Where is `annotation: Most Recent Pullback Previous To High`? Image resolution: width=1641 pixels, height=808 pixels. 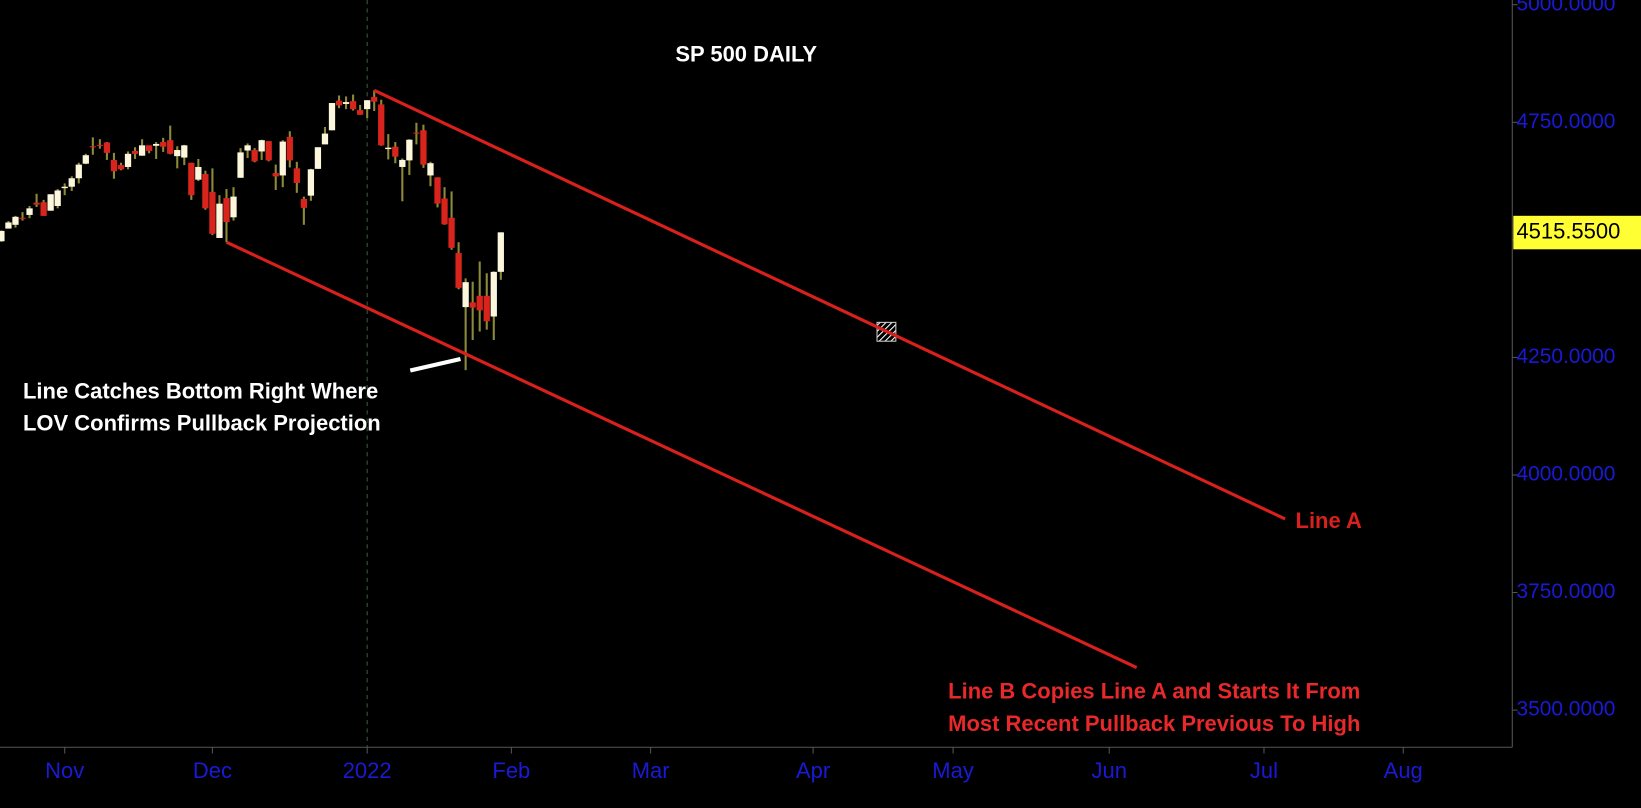
annotation: Most Recent Pullback Previous To High is located at coordinates (1154, 723).